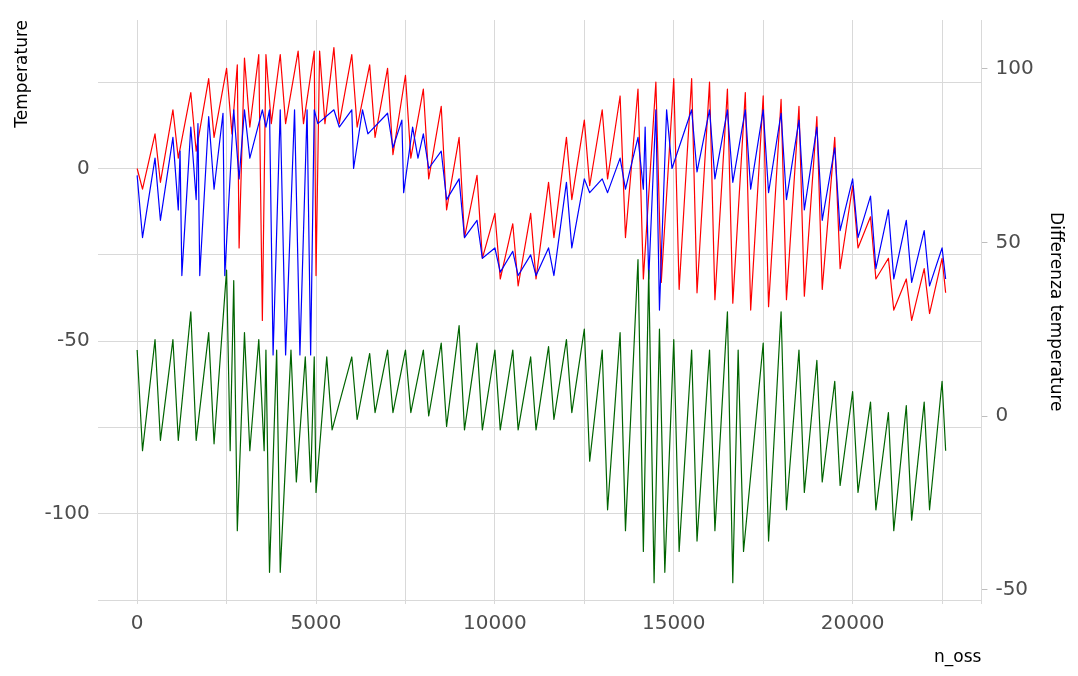 The image size is (1078, 676). What do you see at coordinates (67, 512) in the screenshot?
I see `y-tick-label: -100` at bounding box center [67, 512].